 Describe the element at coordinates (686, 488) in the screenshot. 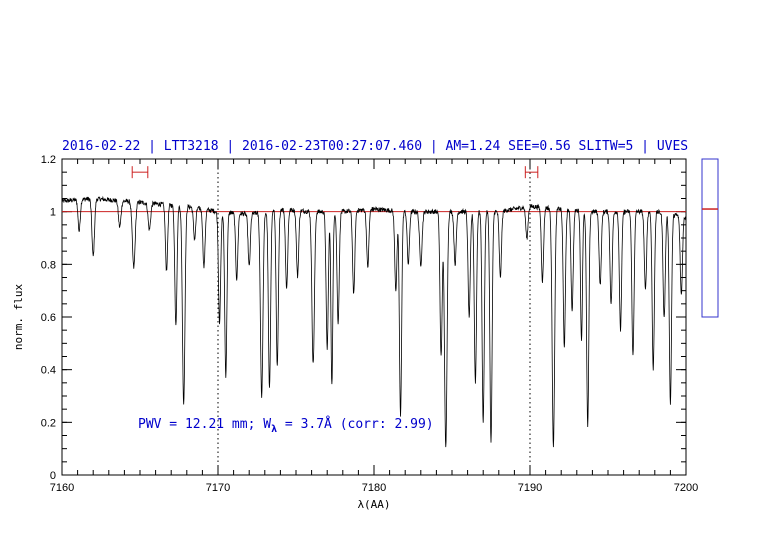

I see `x-tick-label: 7200` at that location.